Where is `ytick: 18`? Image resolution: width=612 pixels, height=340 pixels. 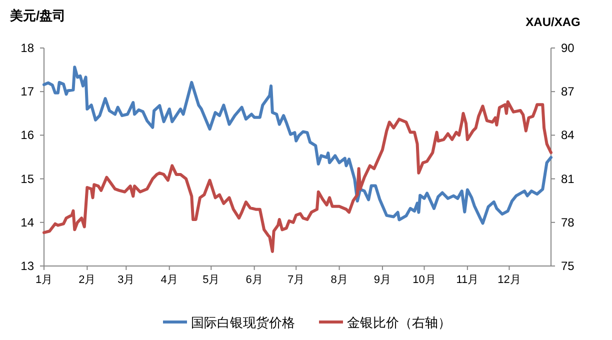 ytick: 18 is located at coordinates (27, 48).